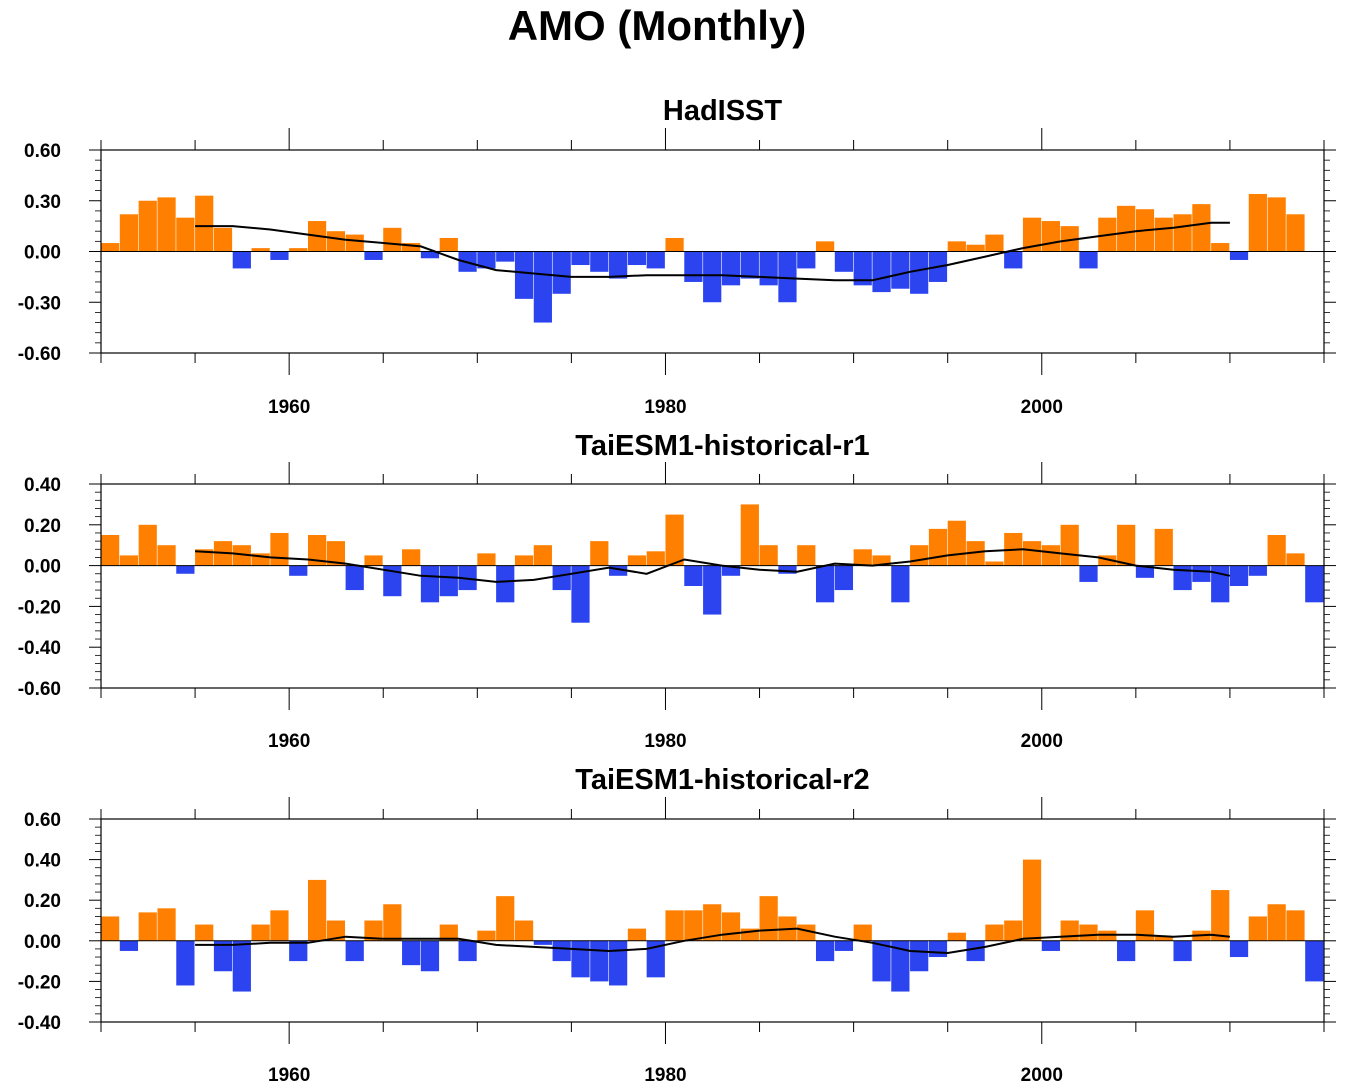 The height and width of the screenshot is (1089, 1357). What do you see at coordinates (42, 901) in the screenshot?
I see `panel-3-ytick-label: 0.20` at bounding box center [42, 901].